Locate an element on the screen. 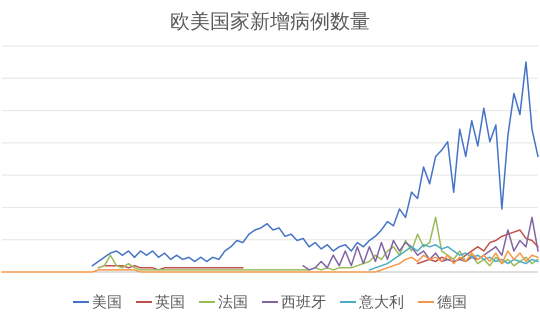  legend-label: 德国 is located at coordinates (452, 302).